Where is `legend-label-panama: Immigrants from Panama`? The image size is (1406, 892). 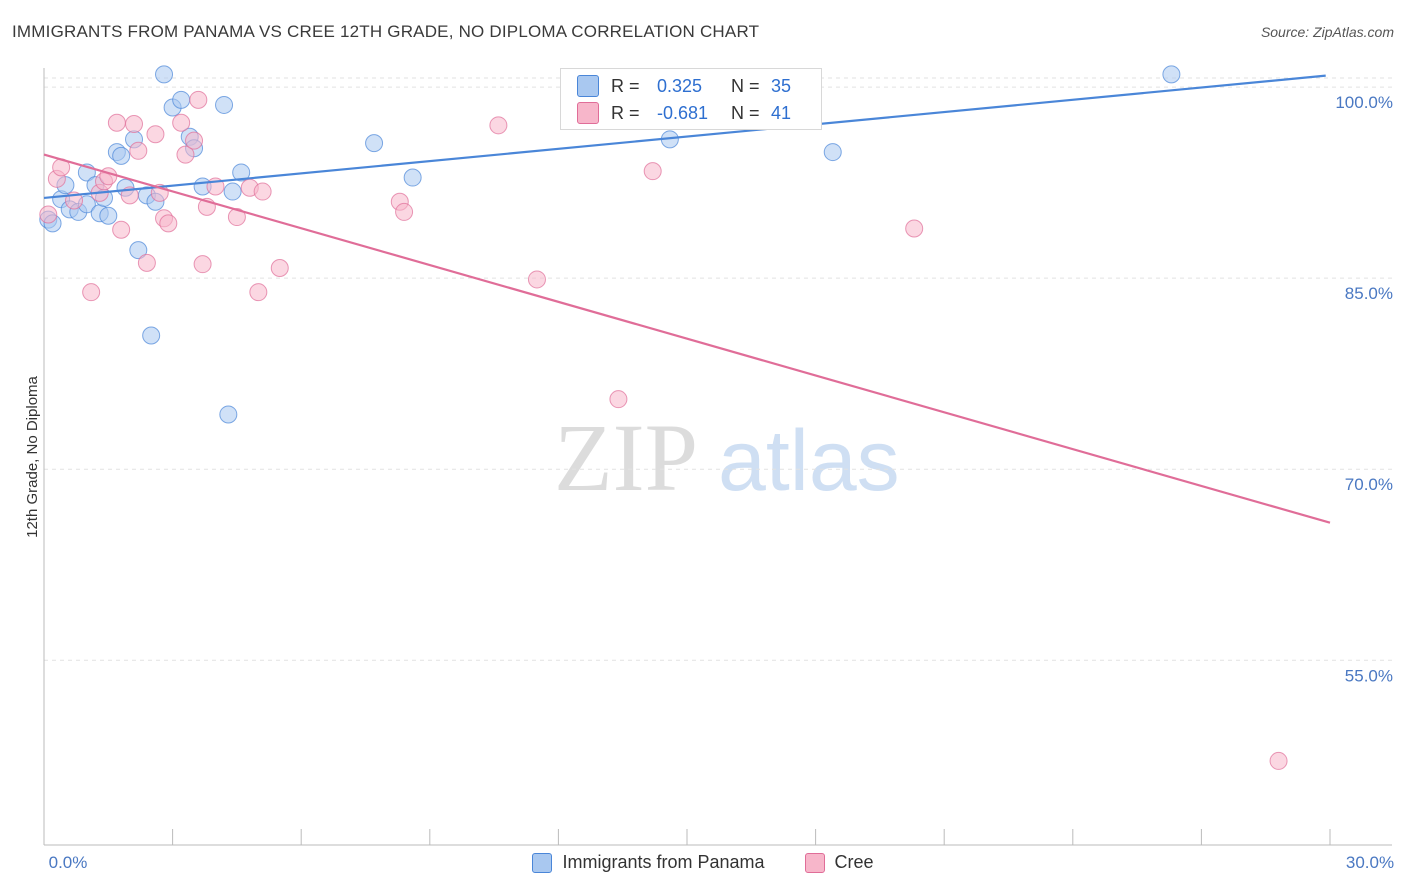
legend-label-panama: Immigrants from Panama is located at coordinates (663, 862).